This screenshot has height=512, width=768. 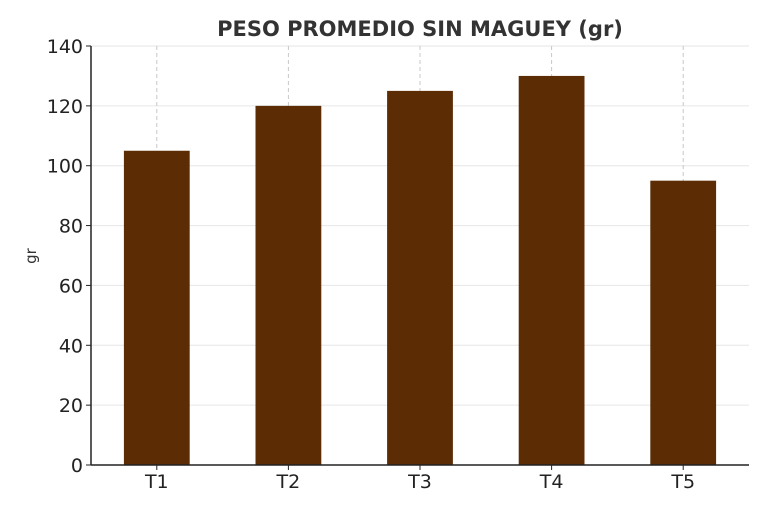 What do you see at coordinates (71, 227) in the screenshot?
I see `y-tick-label-4: 80` at bounding box center [71, 227].